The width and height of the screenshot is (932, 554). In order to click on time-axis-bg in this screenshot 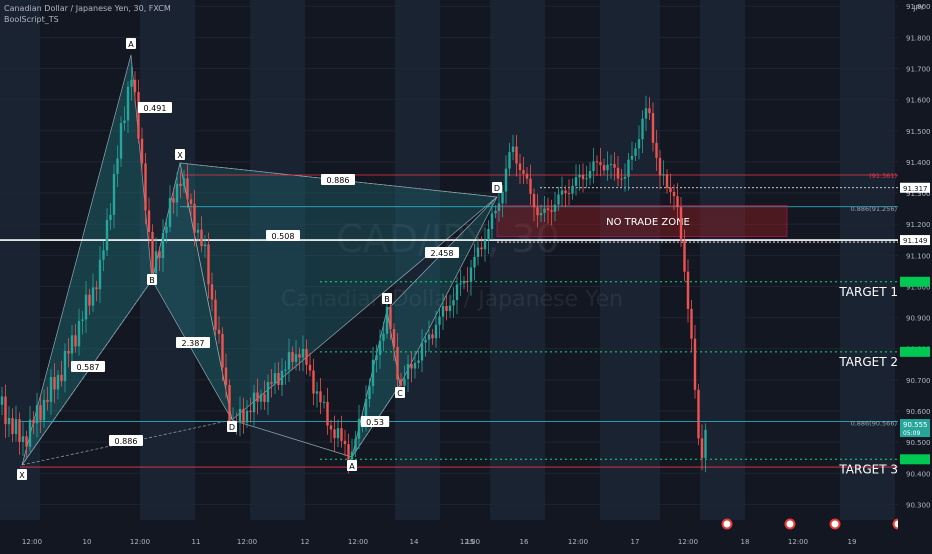, I will do `click(449, 541)`.